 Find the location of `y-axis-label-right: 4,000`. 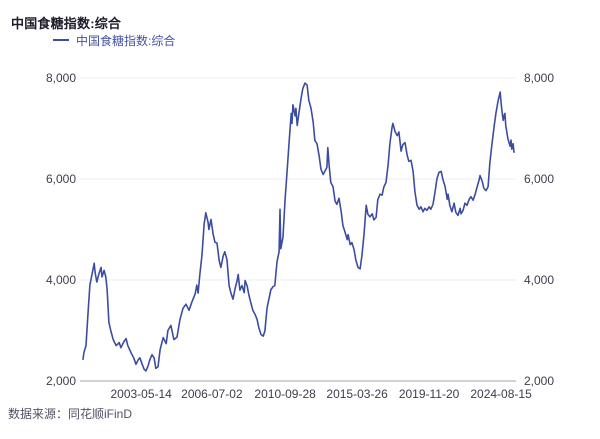

y-axis-label-right: 4,000 is located at coordinates (539, 280).